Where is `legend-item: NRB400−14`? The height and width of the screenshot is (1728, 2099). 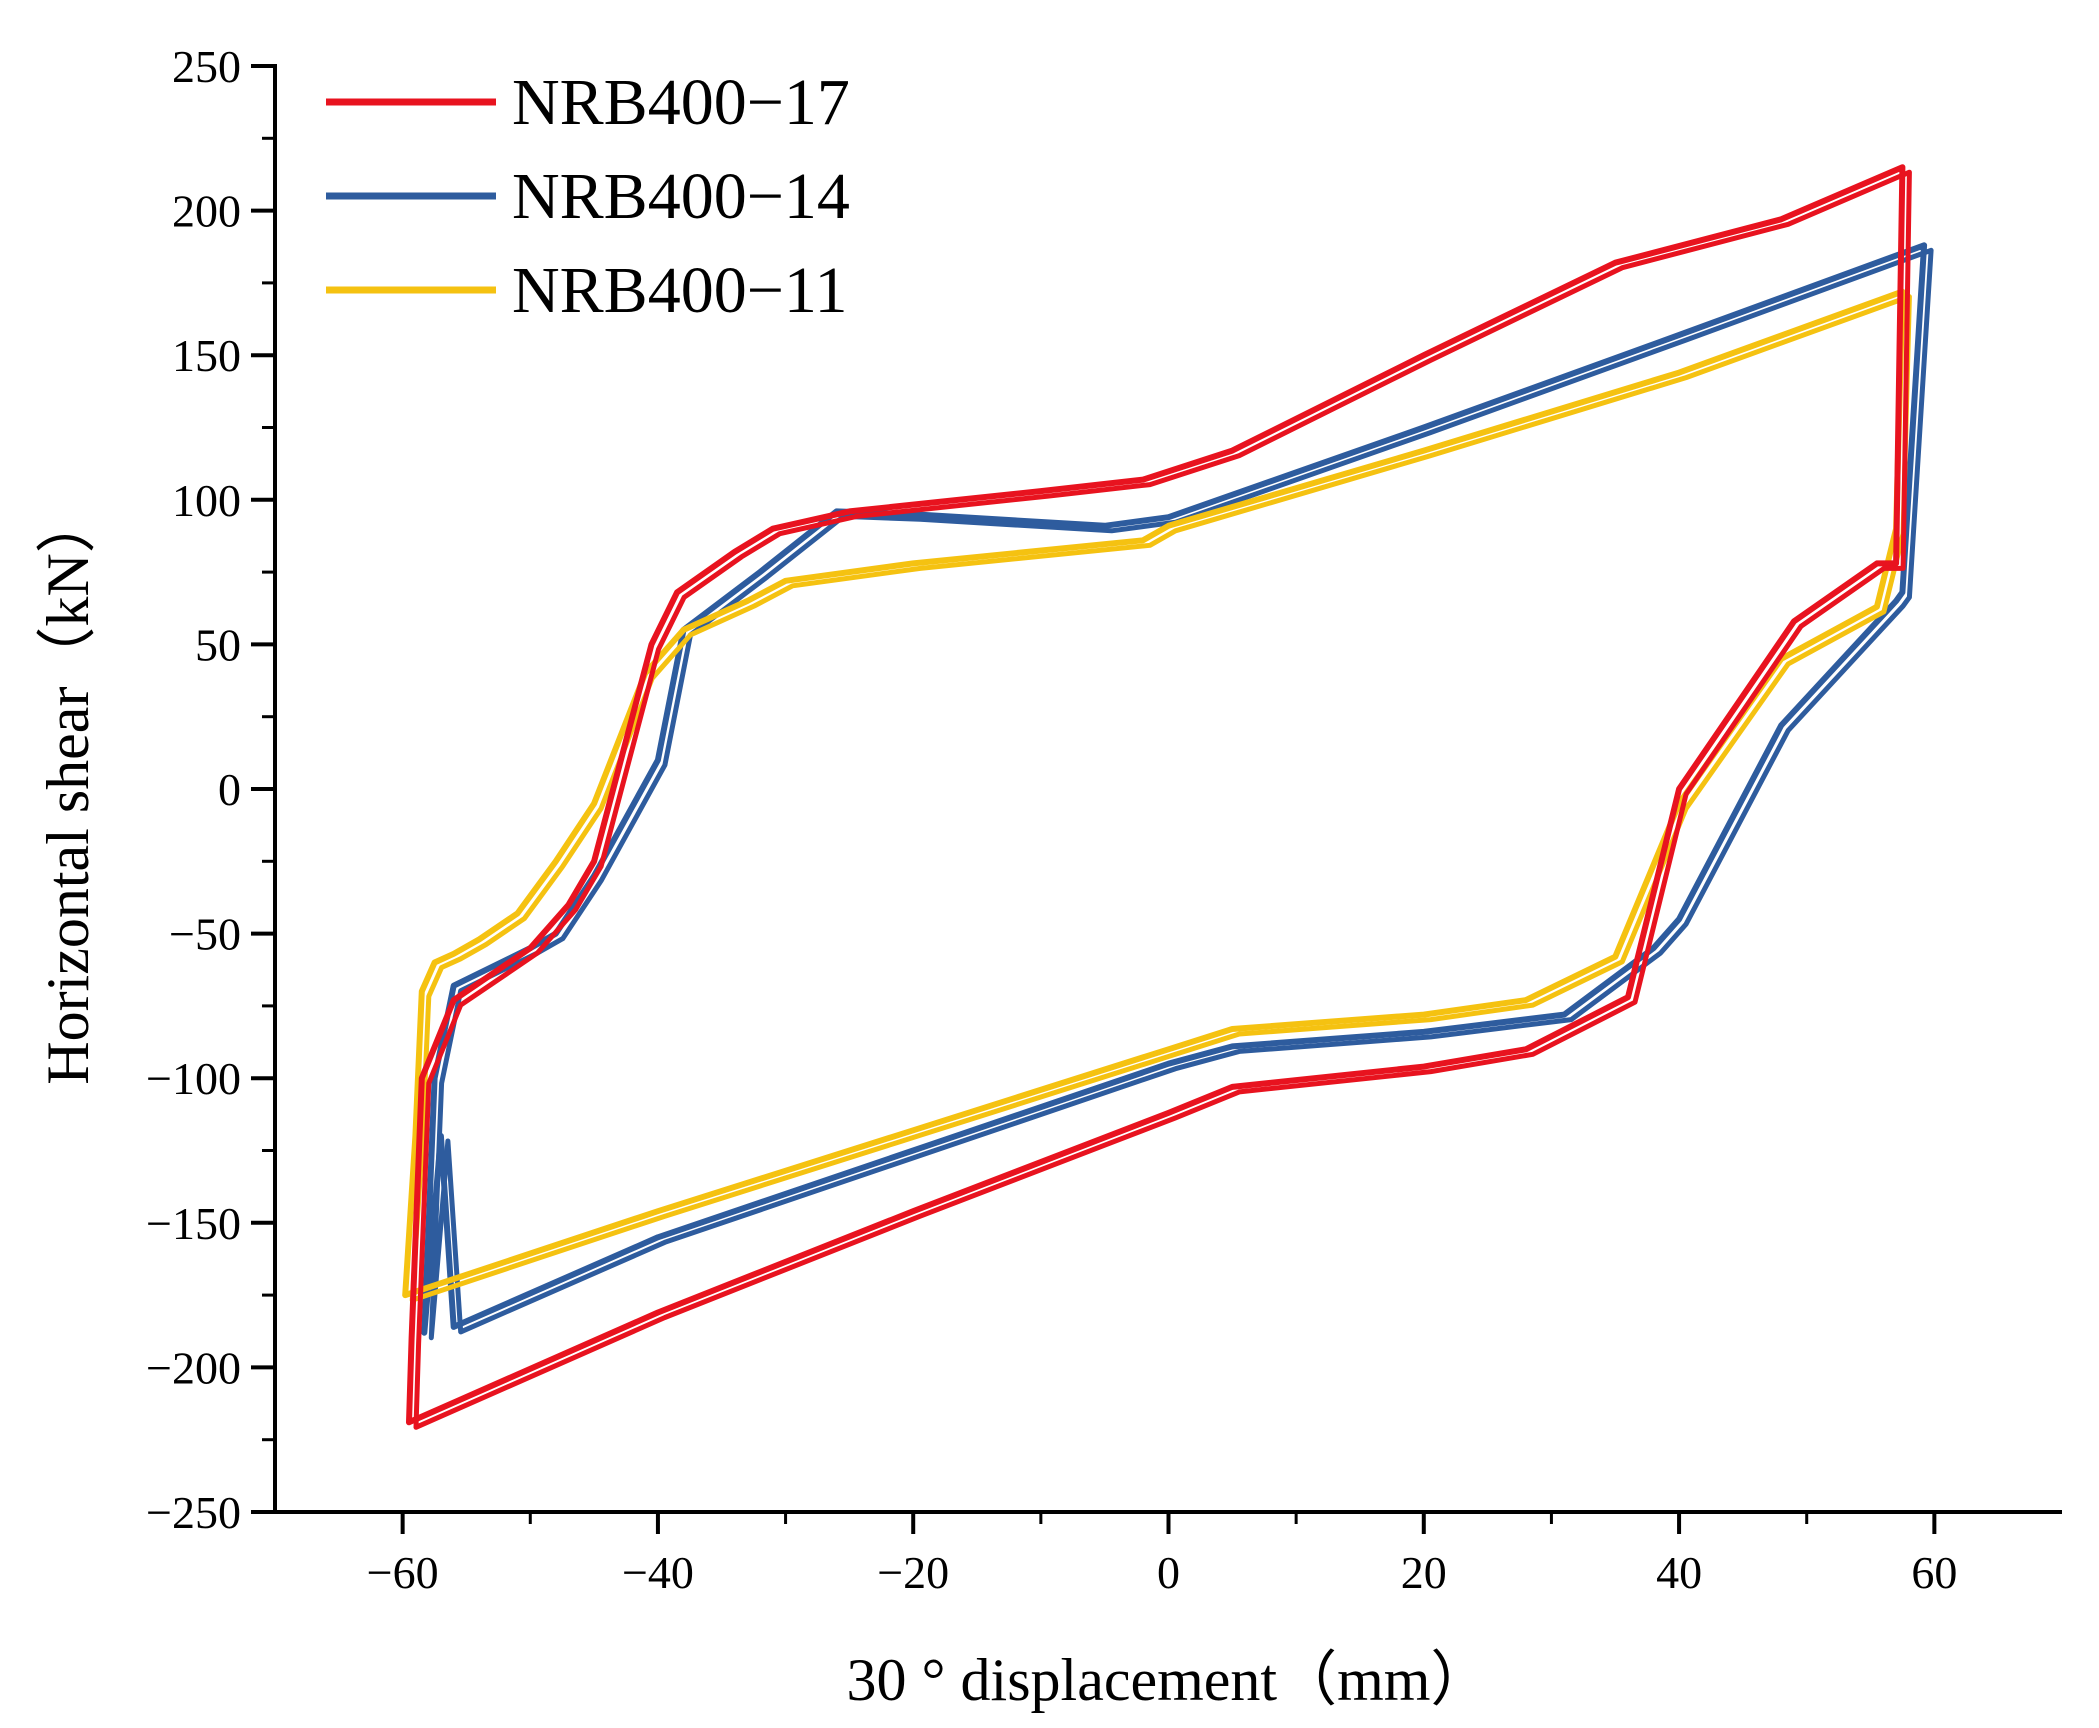 legend-item: NRB400−14 is located at coordinates (588, 196).